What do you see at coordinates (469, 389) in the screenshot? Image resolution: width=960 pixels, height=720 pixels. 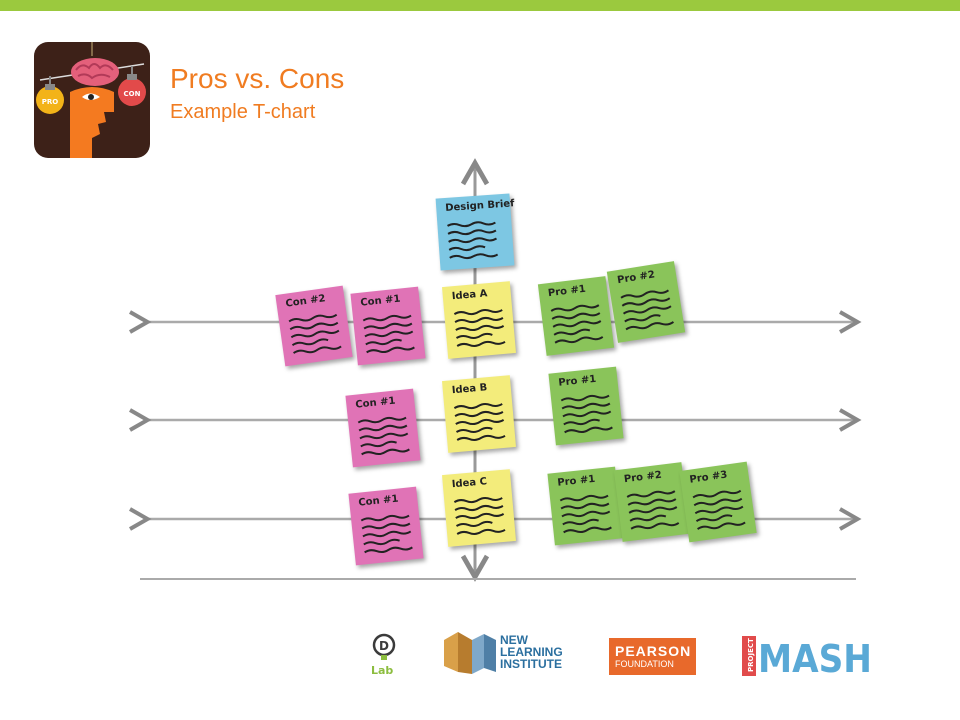 I see `note-label: Idea B` at bounding box center [469, 389].